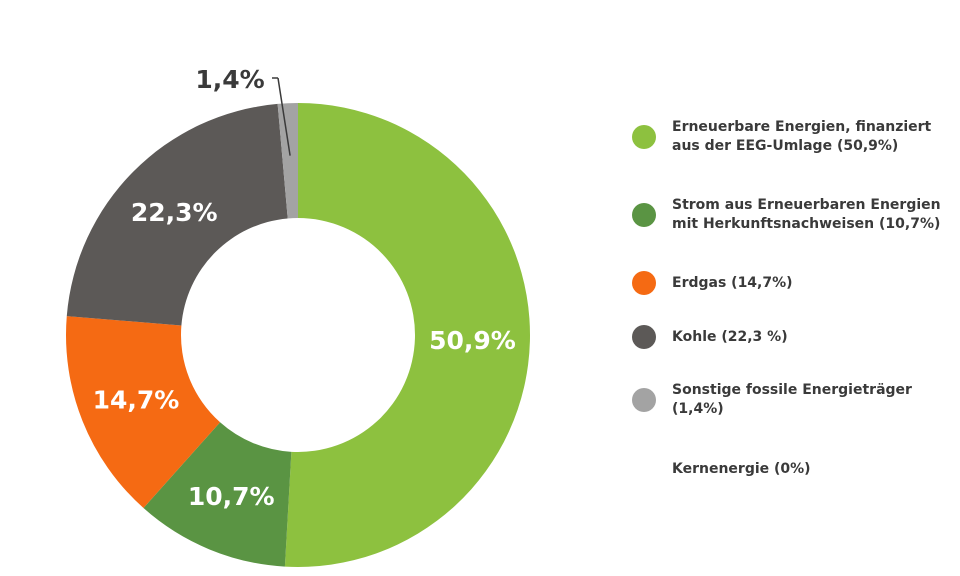 Image resolution: width=960 pixels, height=576 pixels. Describe the element at coordinates (732, 282) in the screenshot. I see `legend-label-erdgas: Erdgas (14,7%)` at that location.